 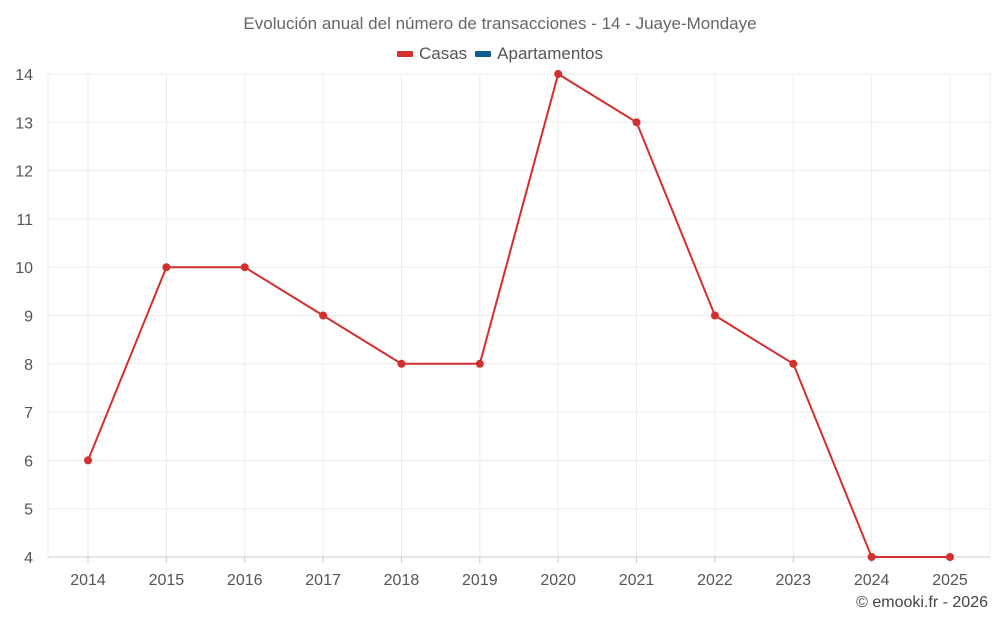 I want to click on y-tick-label: 8, so click(x=28, y=365).